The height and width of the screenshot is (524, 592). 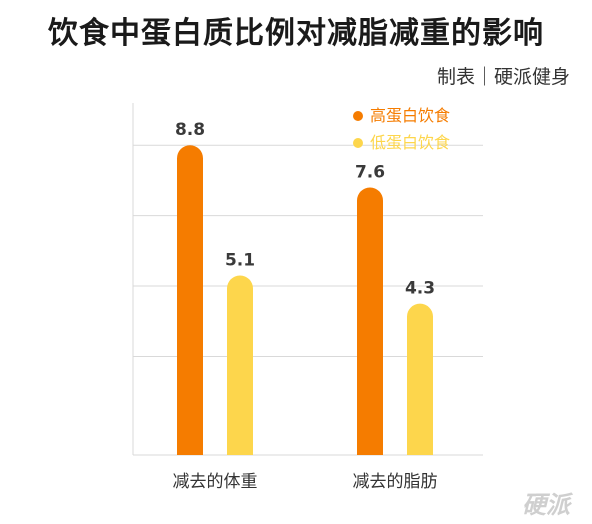 What do you see at coordinates (370, 172) in the screenshot?
I see `data-label-high-protein-2: 7.6` at bounding box center [370, 172].